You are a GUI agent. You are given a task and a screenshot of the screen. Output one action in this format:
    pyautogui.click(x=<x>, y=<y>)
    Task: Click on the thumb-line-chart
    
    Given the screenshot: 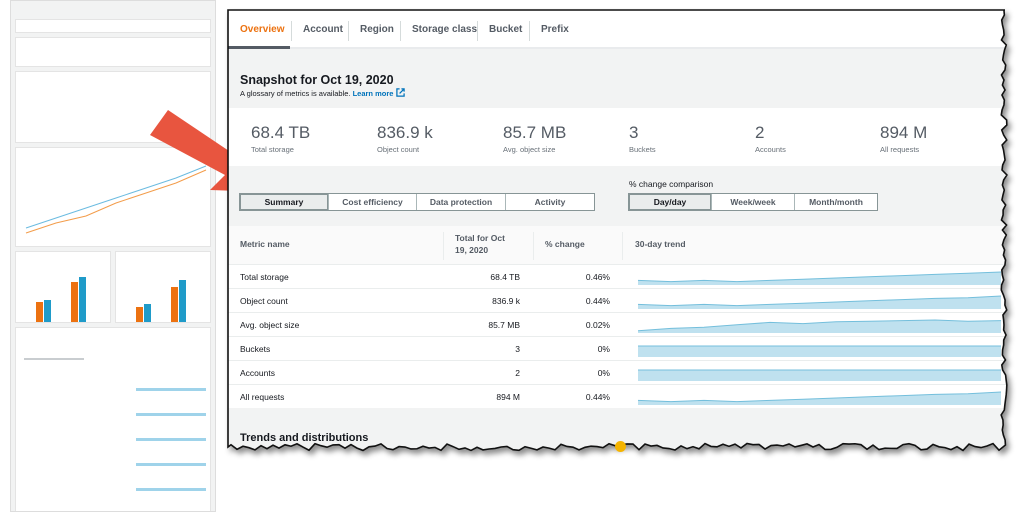 What is the action you would take?
    pyautogui.click(x=116, y=199)
    